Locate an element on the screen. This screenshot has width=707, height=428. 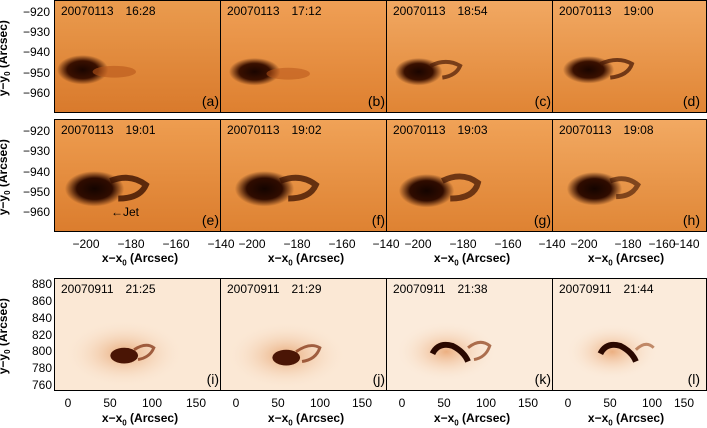
solar-image-h is located at coordinates (629, 175).